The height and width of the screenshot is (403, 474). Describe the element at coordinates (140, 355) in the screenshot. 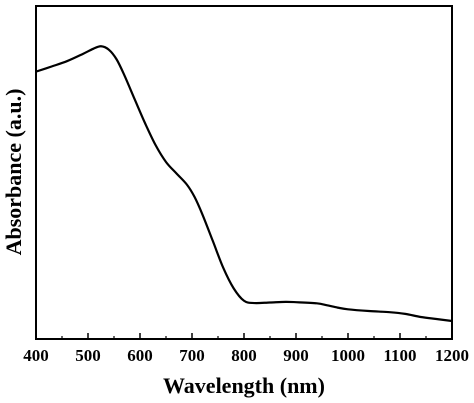

I see `x-tick-label: 600` at that location.